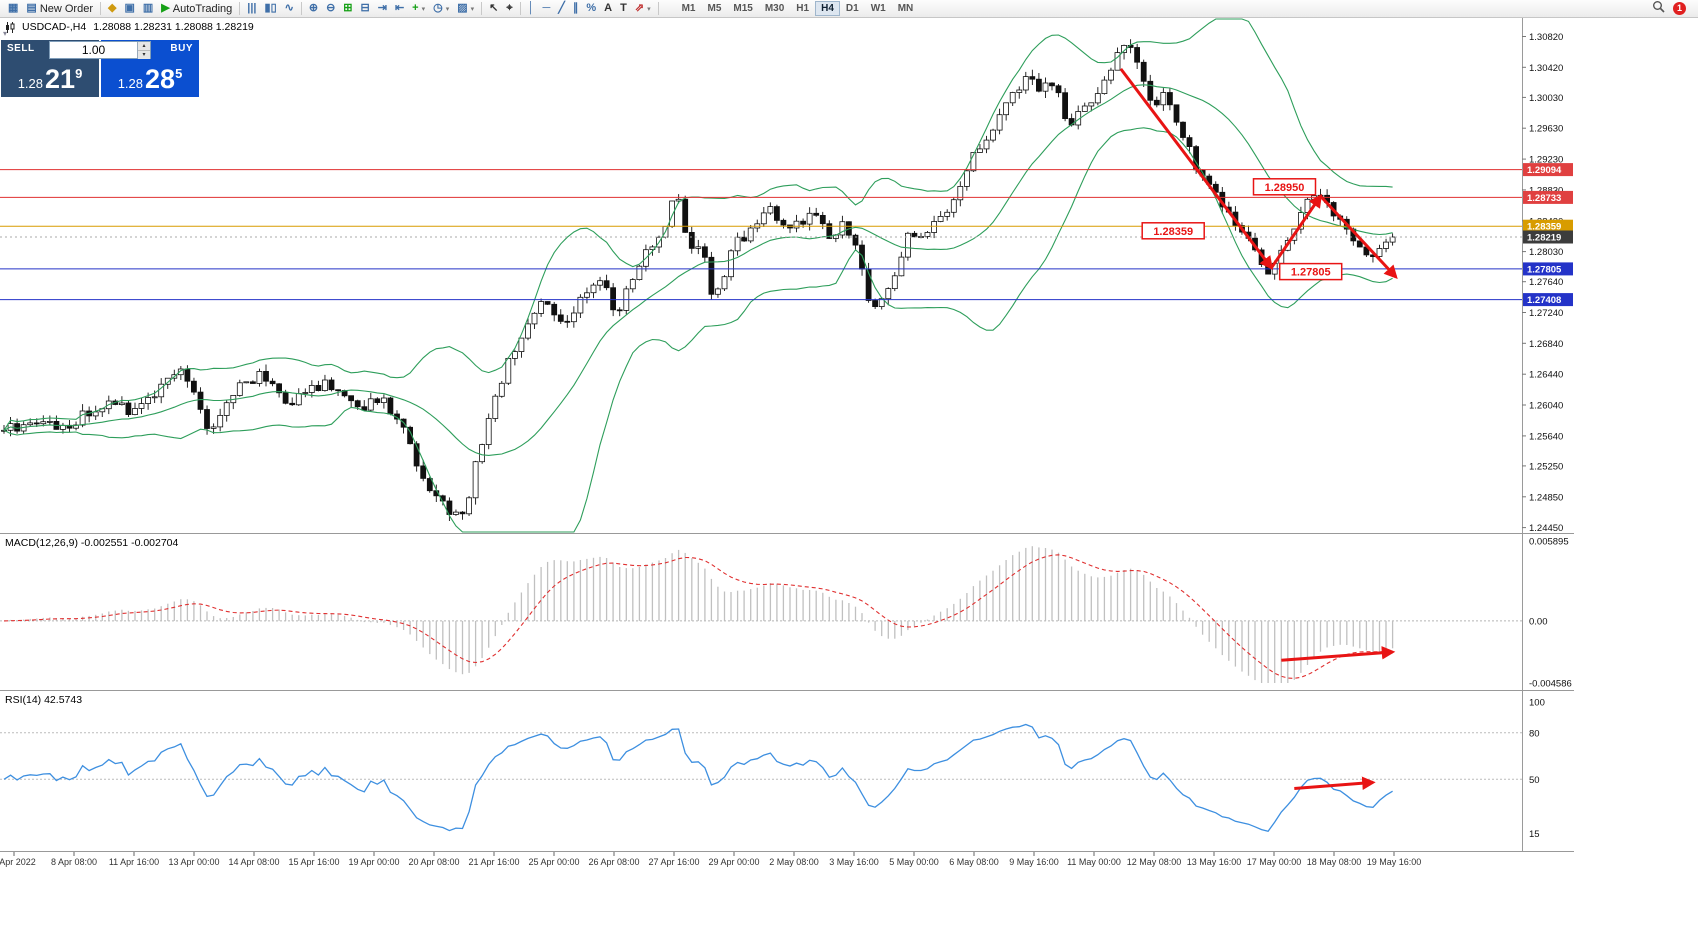  What do you see at coordinates (365, 9) in the screenshot?
I see `cascade-windows-icon: ⊟` at bounding box center [365, 9].